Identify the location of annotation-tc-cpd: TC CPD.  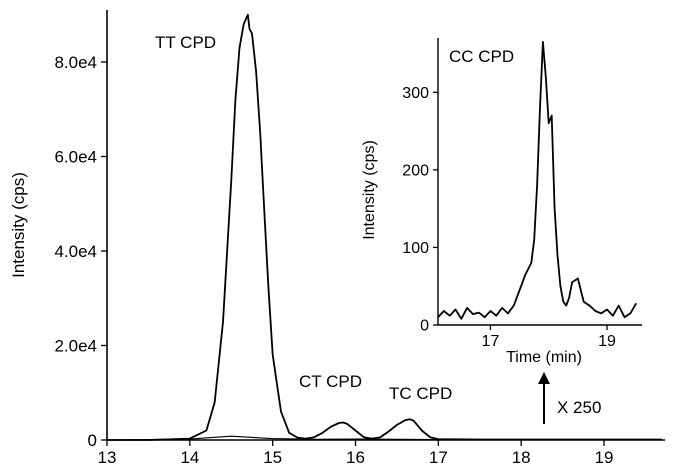
(420, 393).